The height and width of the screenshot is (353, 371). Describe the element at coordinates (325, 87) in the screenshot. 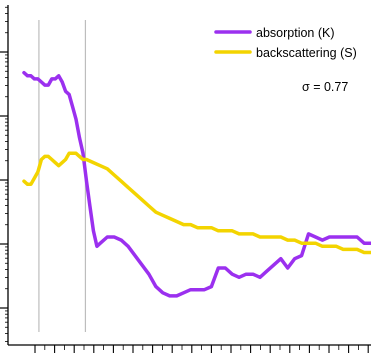

I see `sigma-annotation: σ = 0.77` at that location.